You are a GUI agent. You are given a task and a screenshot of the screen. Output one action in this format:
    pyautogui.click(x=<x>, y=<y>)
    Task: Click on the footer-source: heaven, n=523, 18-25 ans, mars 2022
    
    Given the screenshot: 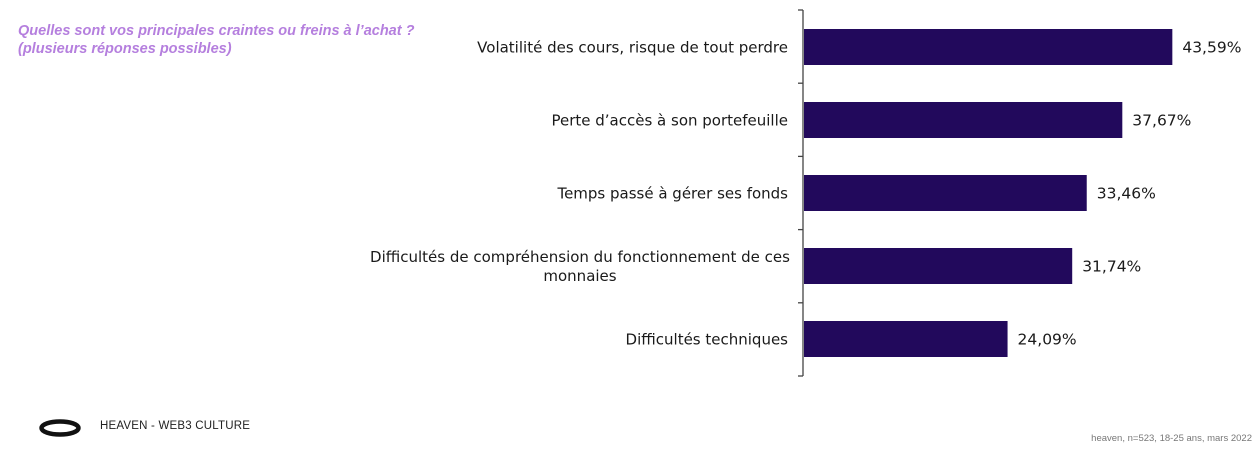 What is the action you would take?
    pyautogui.click(x=1171, y=438)
    